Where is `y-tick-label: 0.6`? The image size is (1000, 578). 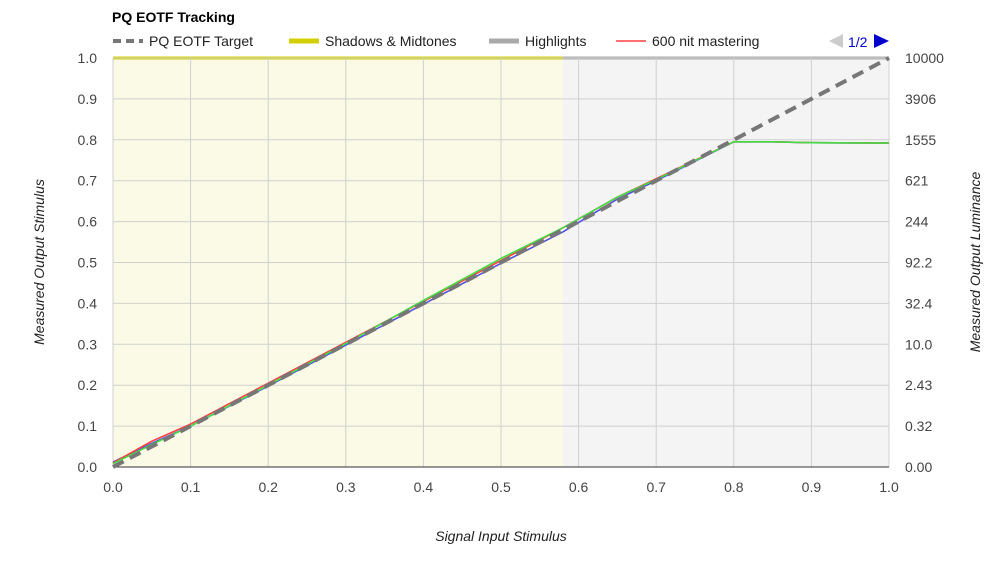 y-tick-label: 0.6 is located at coordinates (88, 222).